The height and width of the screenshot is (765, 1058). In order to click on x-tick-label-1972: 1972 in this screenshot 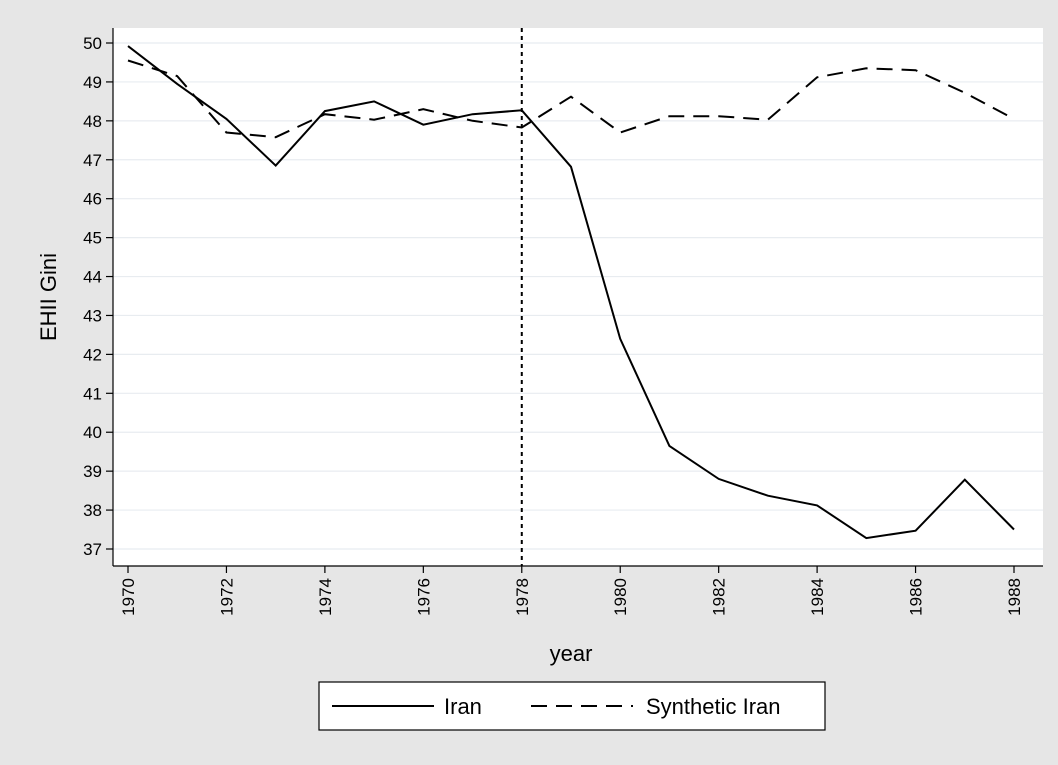, I will do `click(226, 597)`.